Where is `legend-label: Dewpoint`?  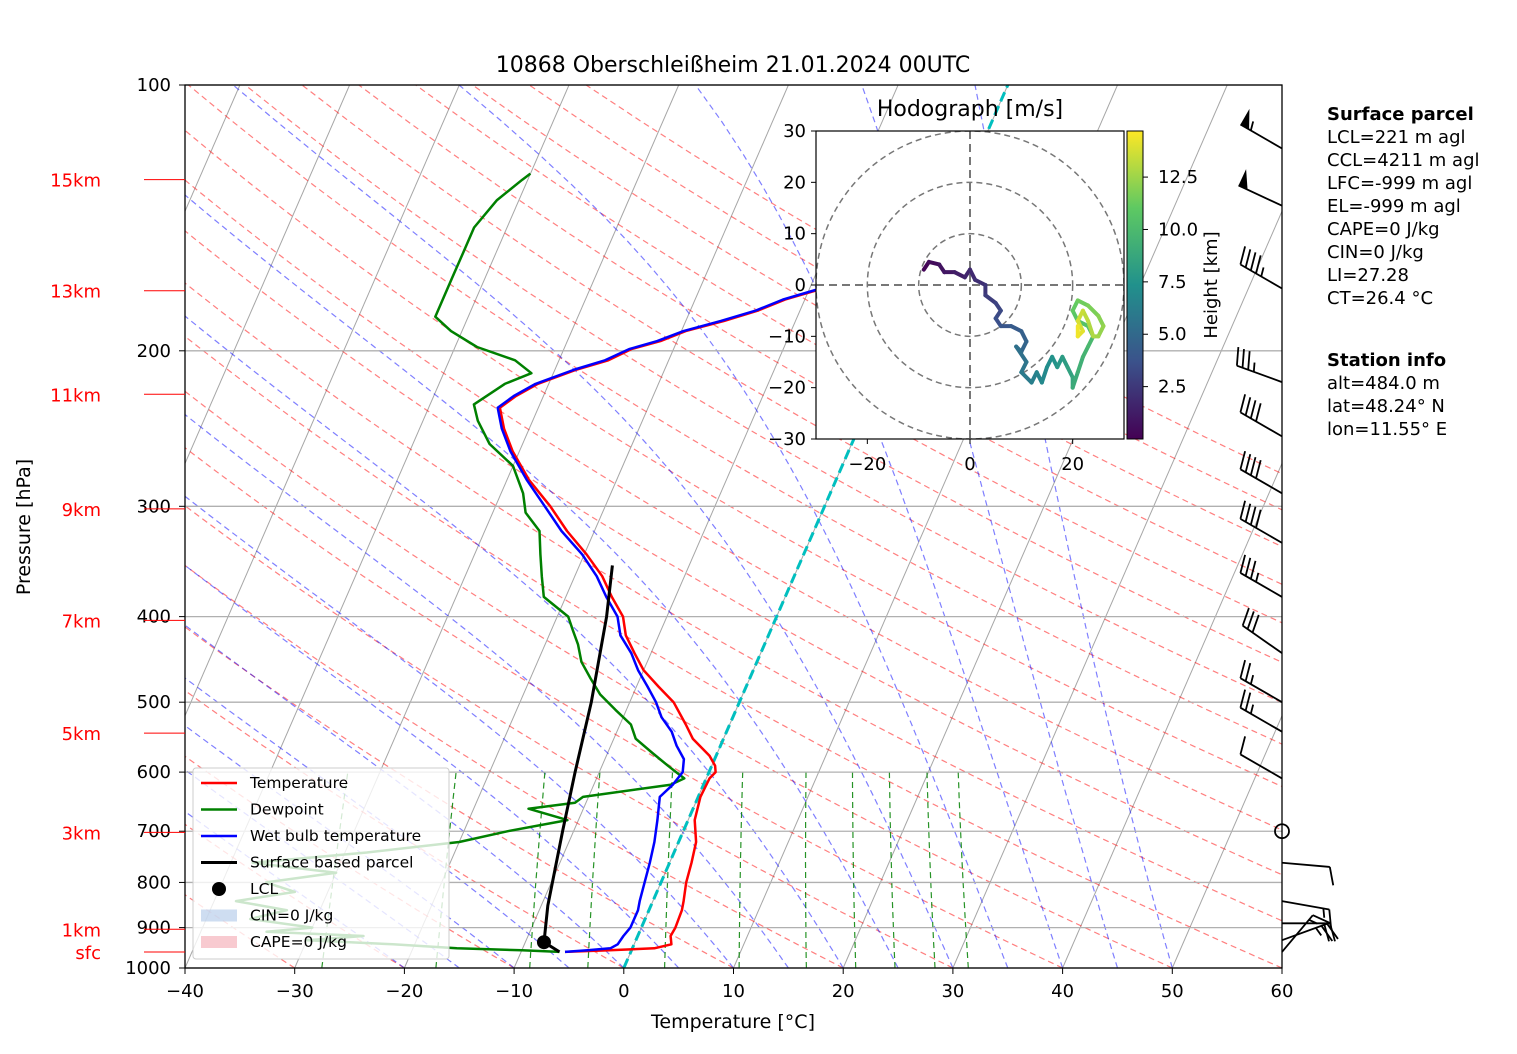
legend-label: Dewpoint is located at coordinates (287, 810).